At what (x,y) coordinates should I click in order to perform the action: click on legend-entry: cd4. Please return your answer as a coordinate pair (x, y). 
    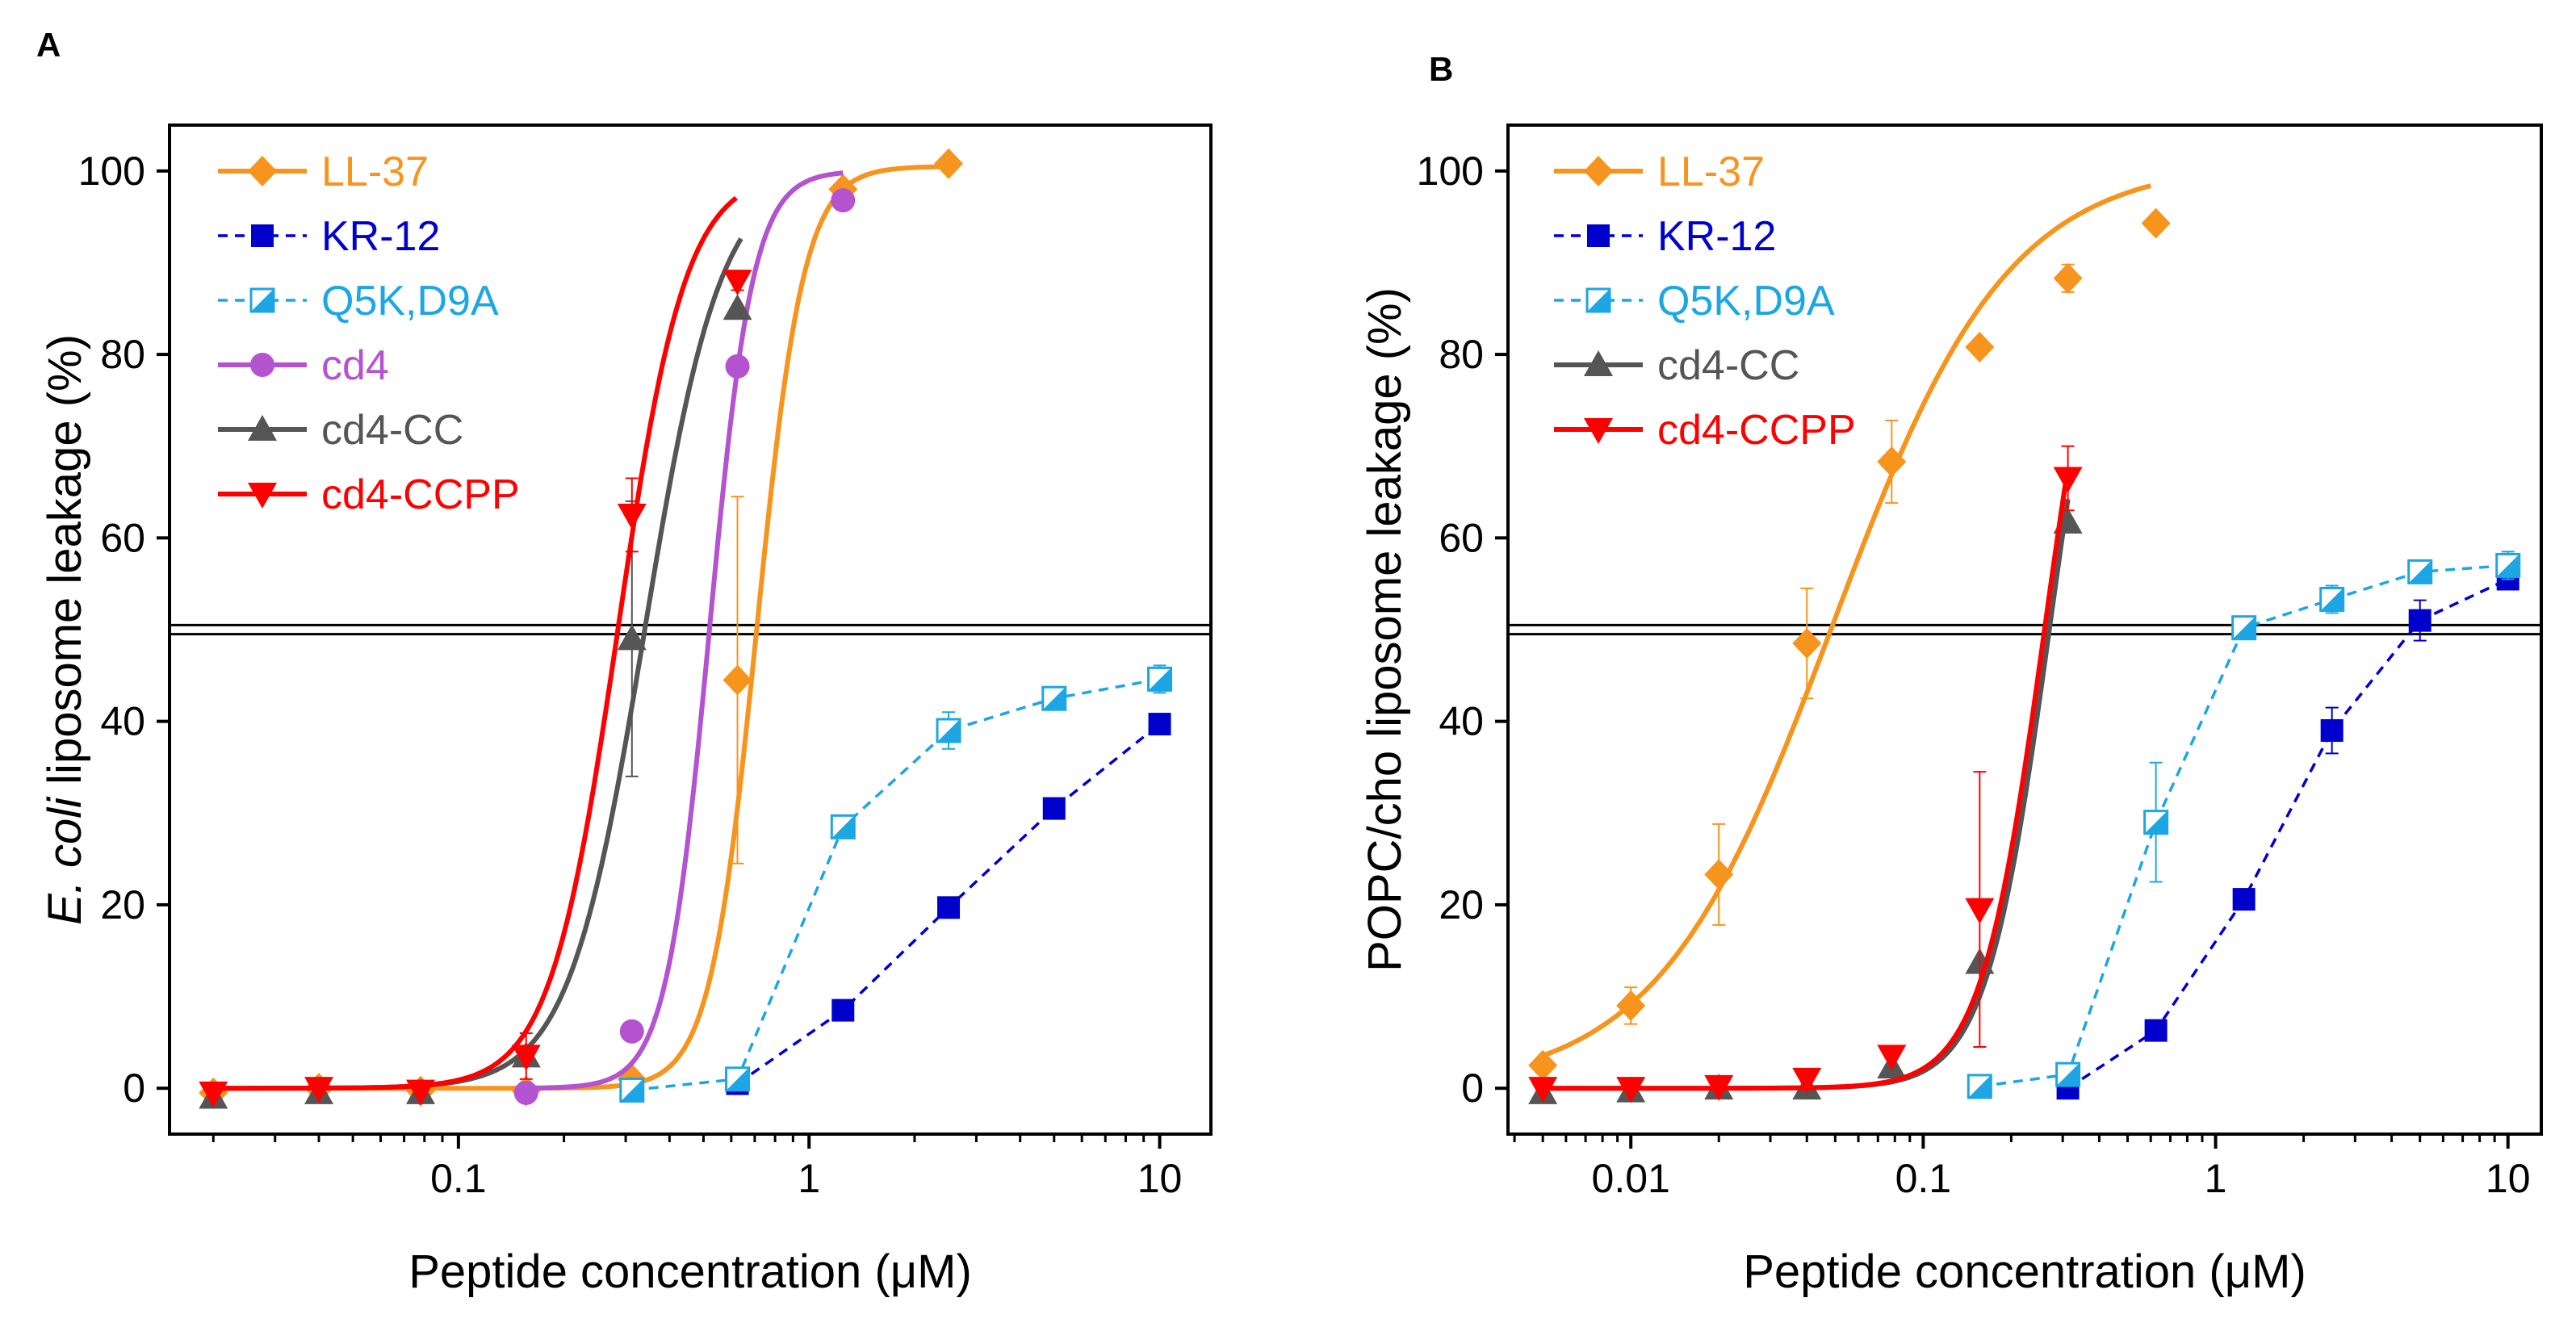
    Looking at the image, I should click on (303, 366).